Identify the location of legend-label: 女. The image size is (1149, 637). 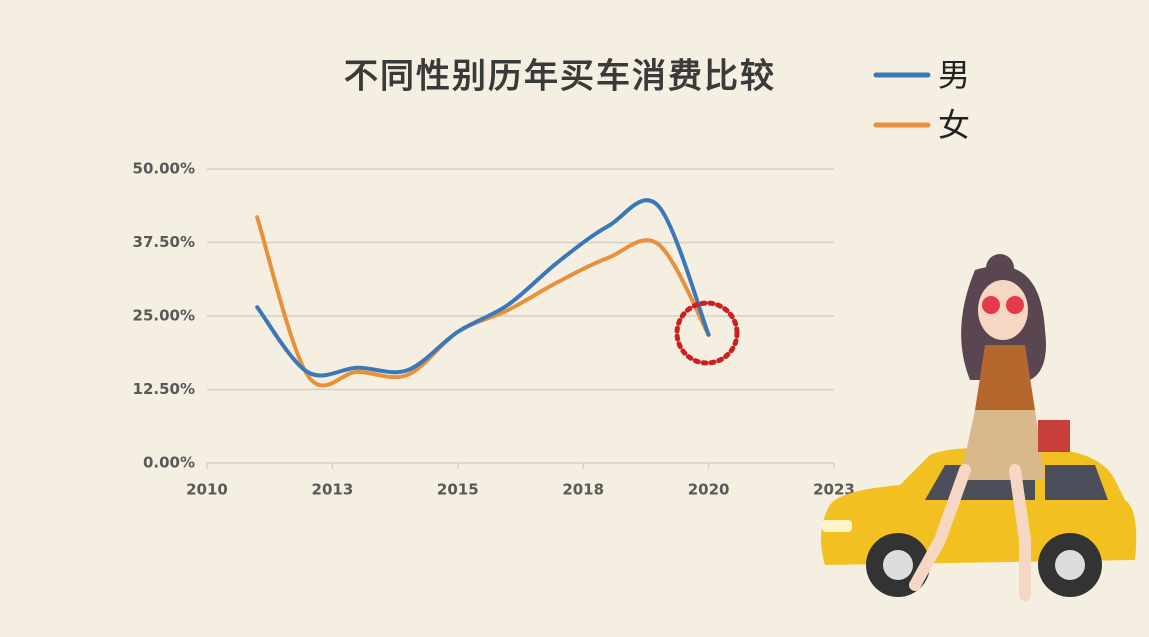
(954, 125).